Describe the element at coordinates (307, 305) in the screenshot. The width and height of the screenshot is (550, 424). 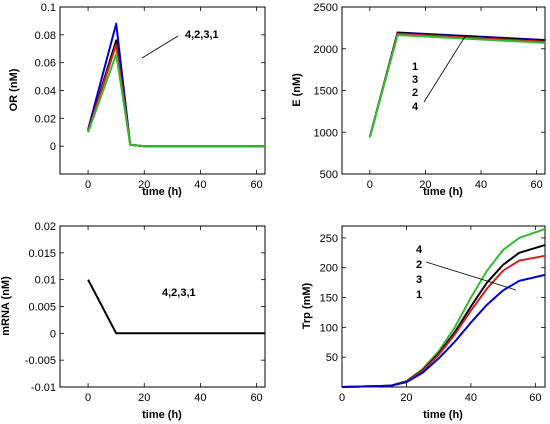
I see `panel-trp-ylabel: Trp (mM)` at that location.